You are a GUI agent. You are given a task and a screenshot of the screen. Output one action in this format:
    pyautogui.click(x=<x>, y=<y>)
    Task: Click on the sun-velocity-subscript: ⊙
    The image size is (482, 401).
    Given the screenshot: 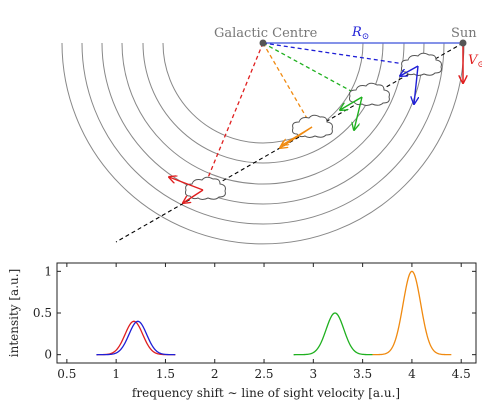 What is the action you would take?
    pyautogui.click(x=479, y=65)
    